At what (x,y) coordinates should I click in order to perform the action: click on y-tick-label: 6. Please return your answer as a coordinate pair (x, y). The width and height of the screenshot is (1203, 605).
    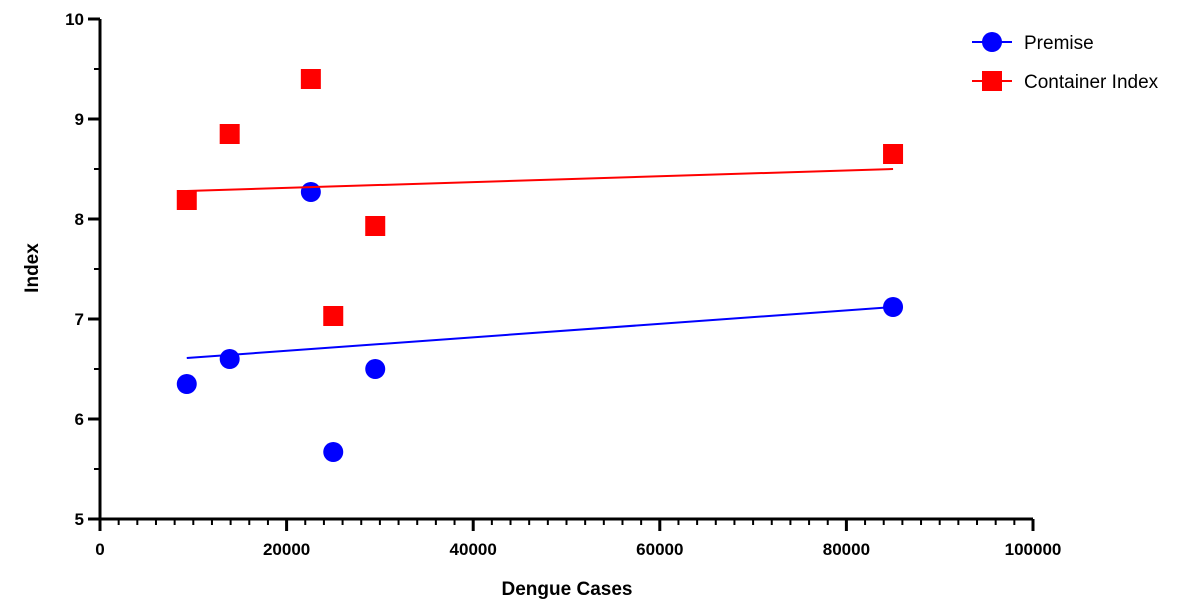
    Looking at the image, I should click on (79, 419).